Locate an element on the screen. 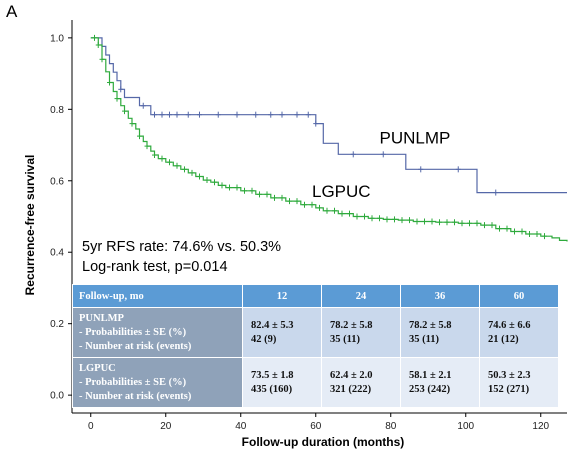  probability-value: 50.3 ± 2.3 is located at coordinates (509, 375).